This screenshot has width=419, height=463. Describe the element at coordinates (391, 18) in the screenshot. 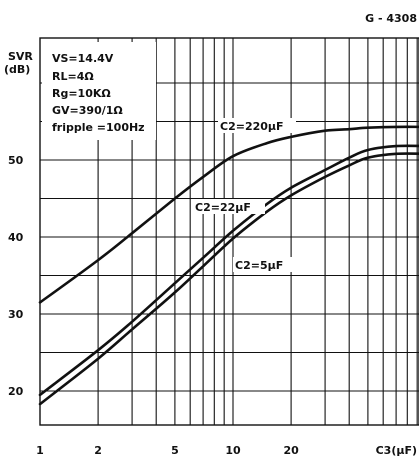

I see `figure-code: G - 4308` at that location.